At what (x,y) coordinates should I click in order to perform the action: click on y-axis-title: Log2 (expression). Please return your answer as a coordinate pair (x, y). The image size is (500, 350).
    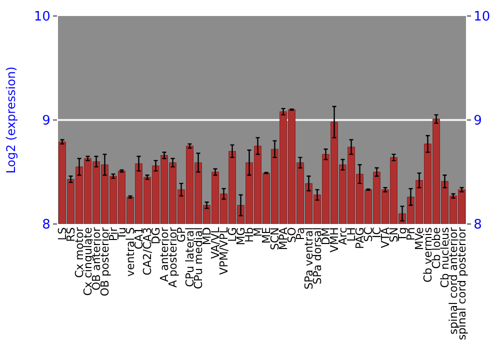
    Looking at the image, I should click on (11, 120).